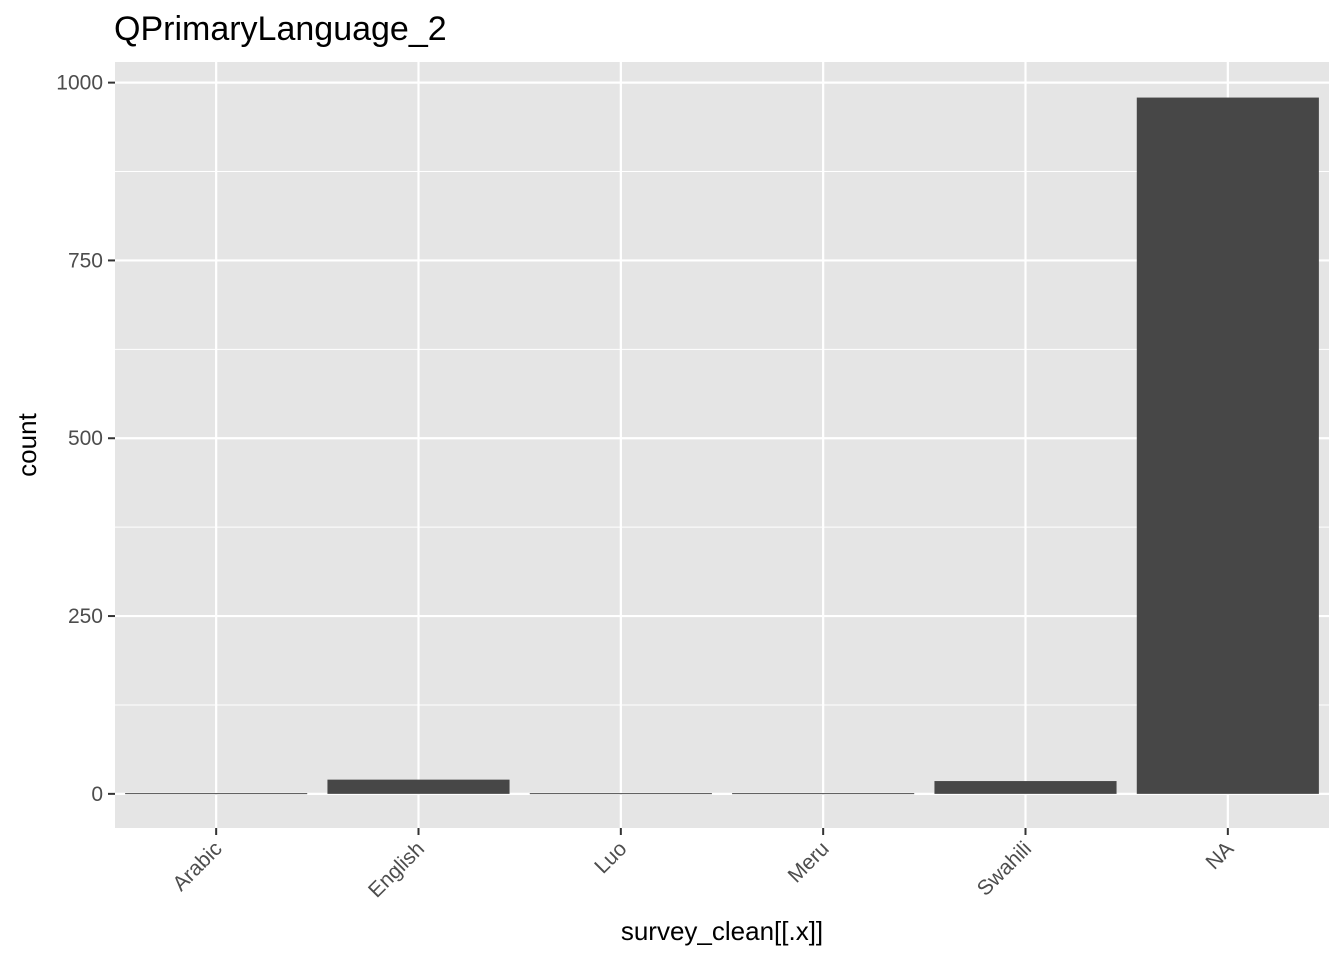  What do you see at coordinates (610, 857) in the screenshot?
I see `x-tick-label: Luo` at bounding box center [610, 857].